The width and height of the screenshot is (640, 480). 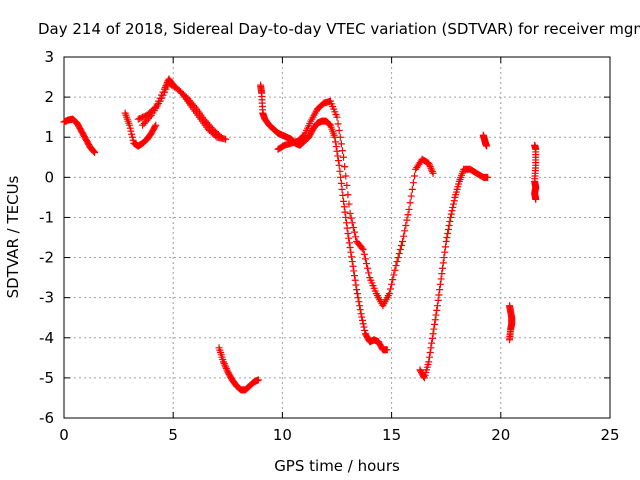 I want to click on y-axis-label: SDTVAR / TECUs, so click(x=13, y=236).